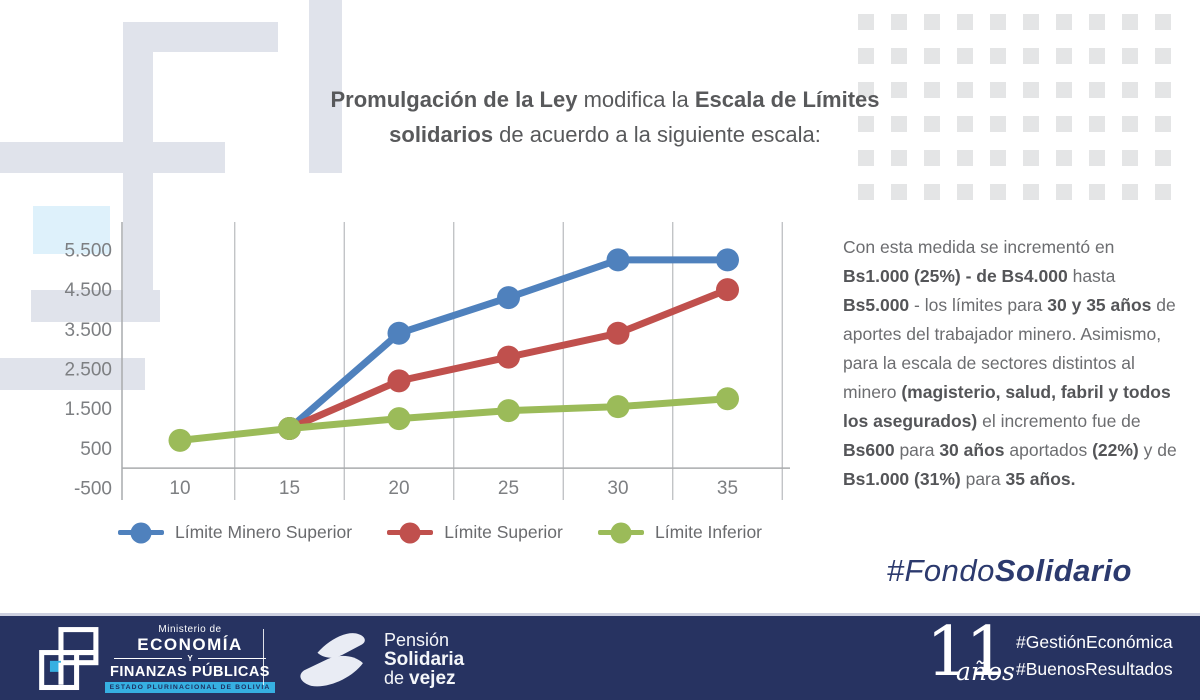 This screenshot has width=1200, height=700. Describe the element at coordinates (978, 305) in the screenshot. I see `text-segment: - los límites para` at that location.